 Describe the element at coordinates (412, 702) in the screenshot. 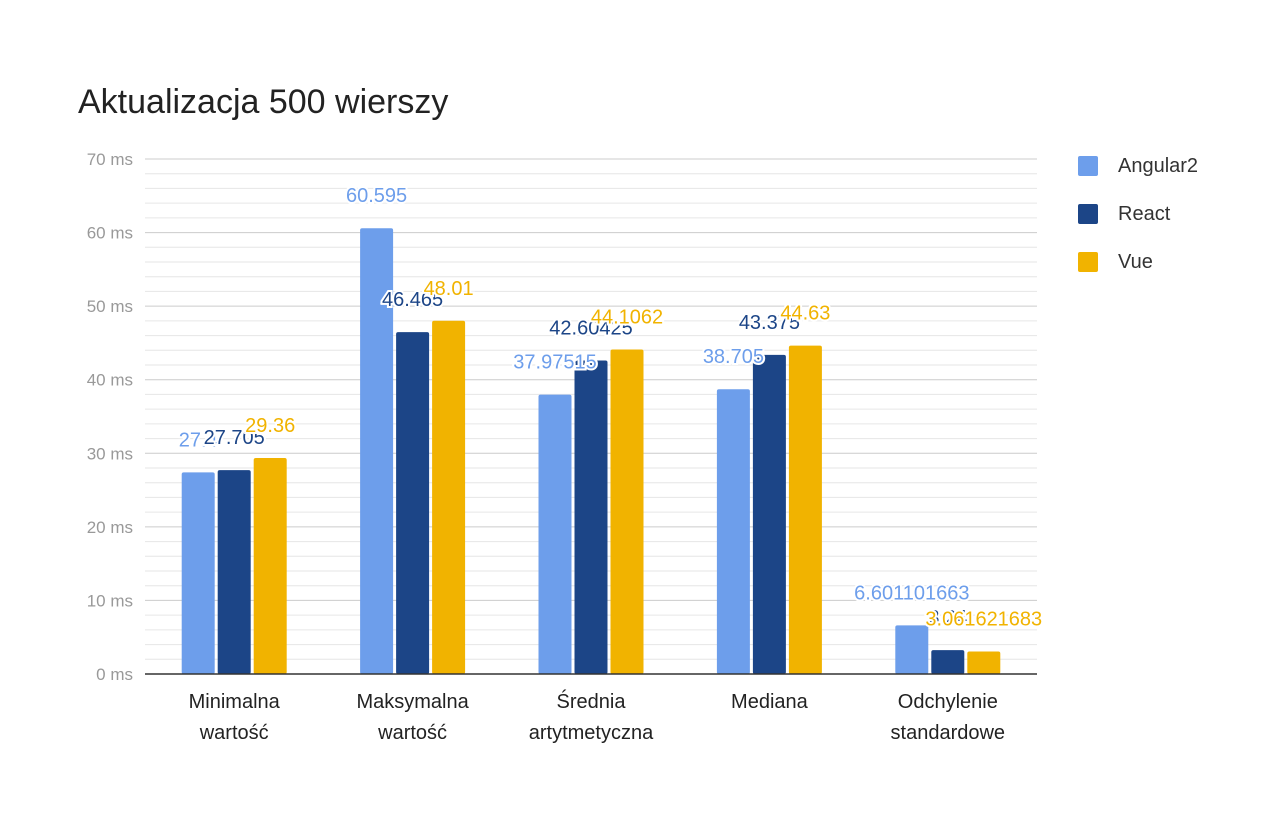

I see `x-category-label-line: Maksymalna` at that location.